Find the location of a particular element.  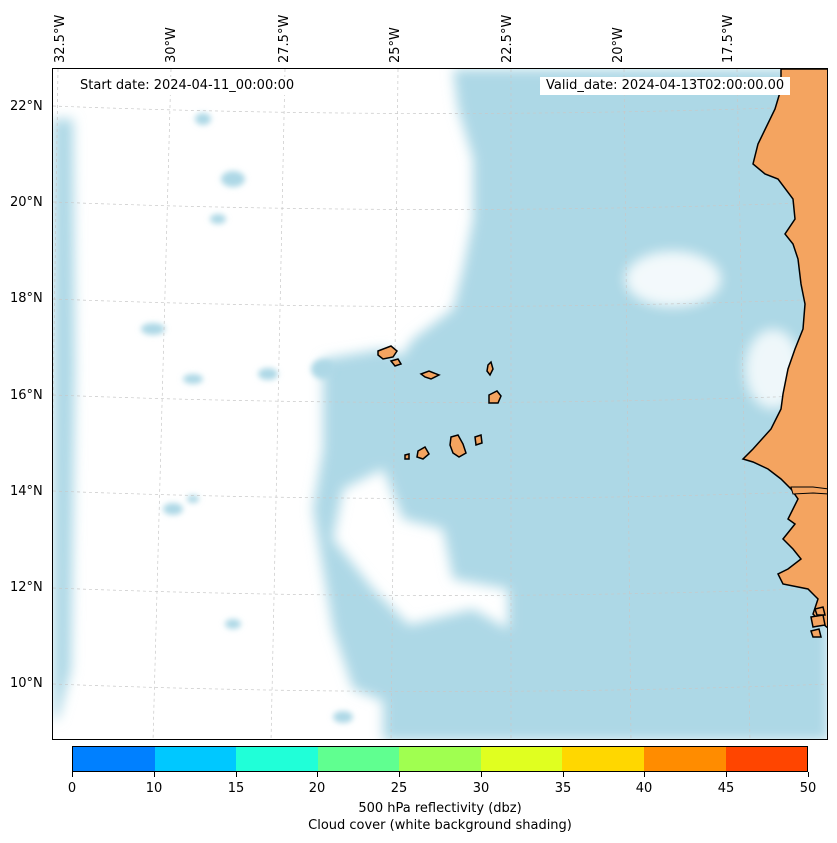

reflectivity-colorbar is located at coordinates (440, 759).